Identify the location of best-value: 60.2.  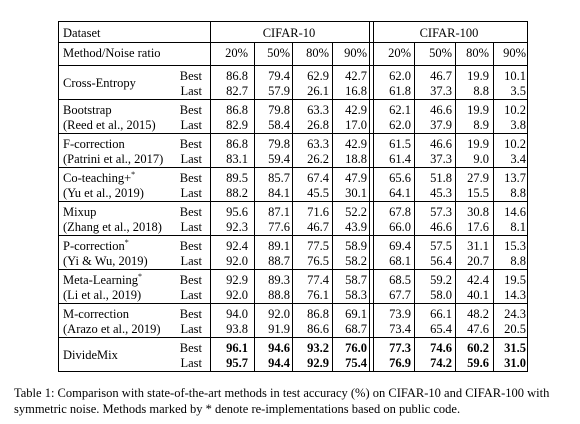
(478, 348).